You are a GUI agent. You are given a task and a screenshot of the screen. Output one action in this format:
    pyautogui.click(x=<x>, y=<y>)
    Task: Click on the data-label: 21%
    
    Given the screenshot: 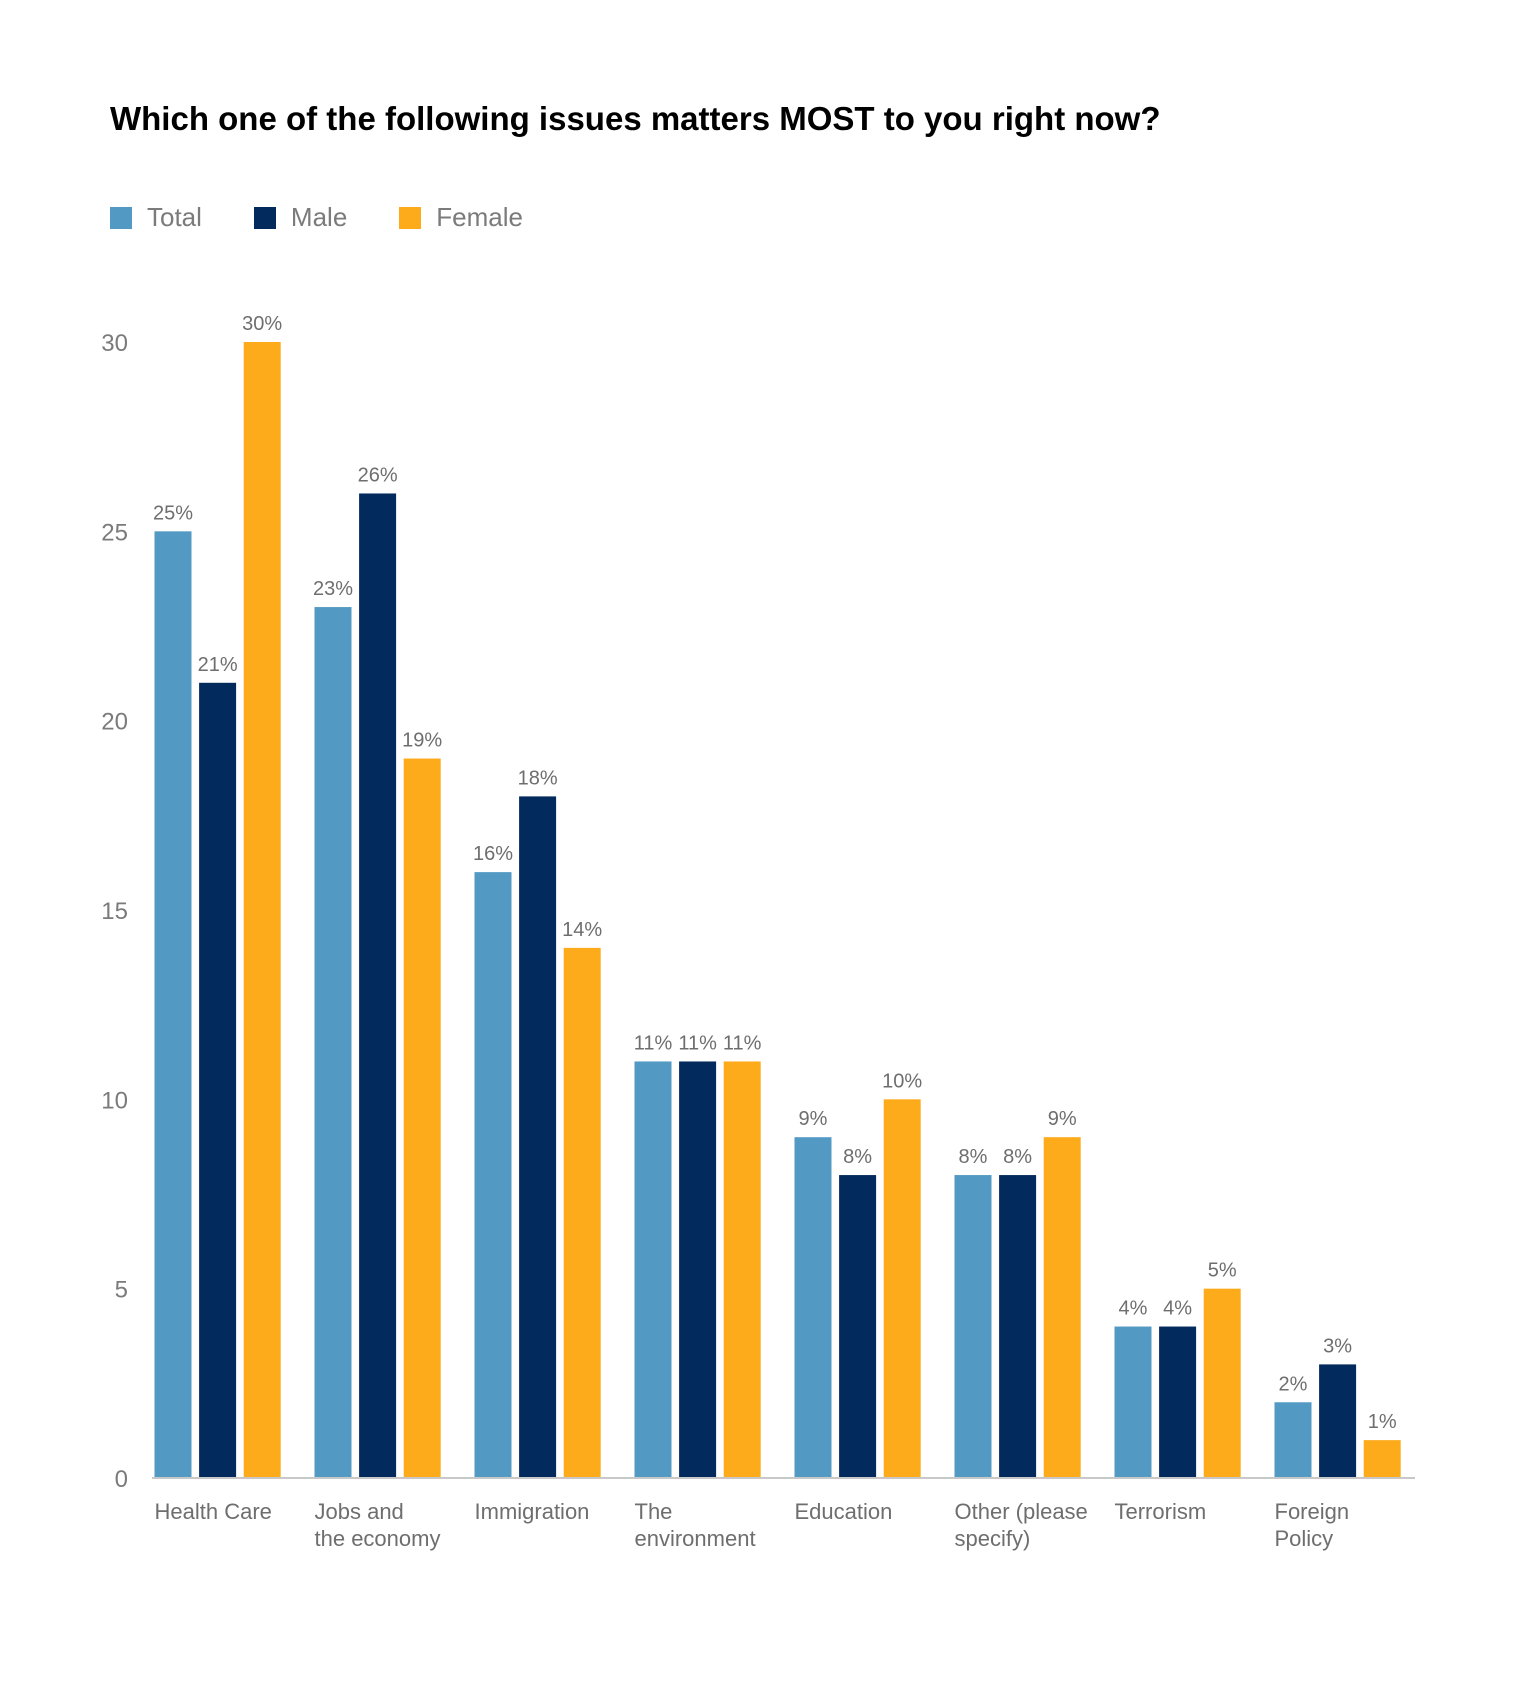 What is the action you would take?
    pyautogui.click(x=218, y=665)
    